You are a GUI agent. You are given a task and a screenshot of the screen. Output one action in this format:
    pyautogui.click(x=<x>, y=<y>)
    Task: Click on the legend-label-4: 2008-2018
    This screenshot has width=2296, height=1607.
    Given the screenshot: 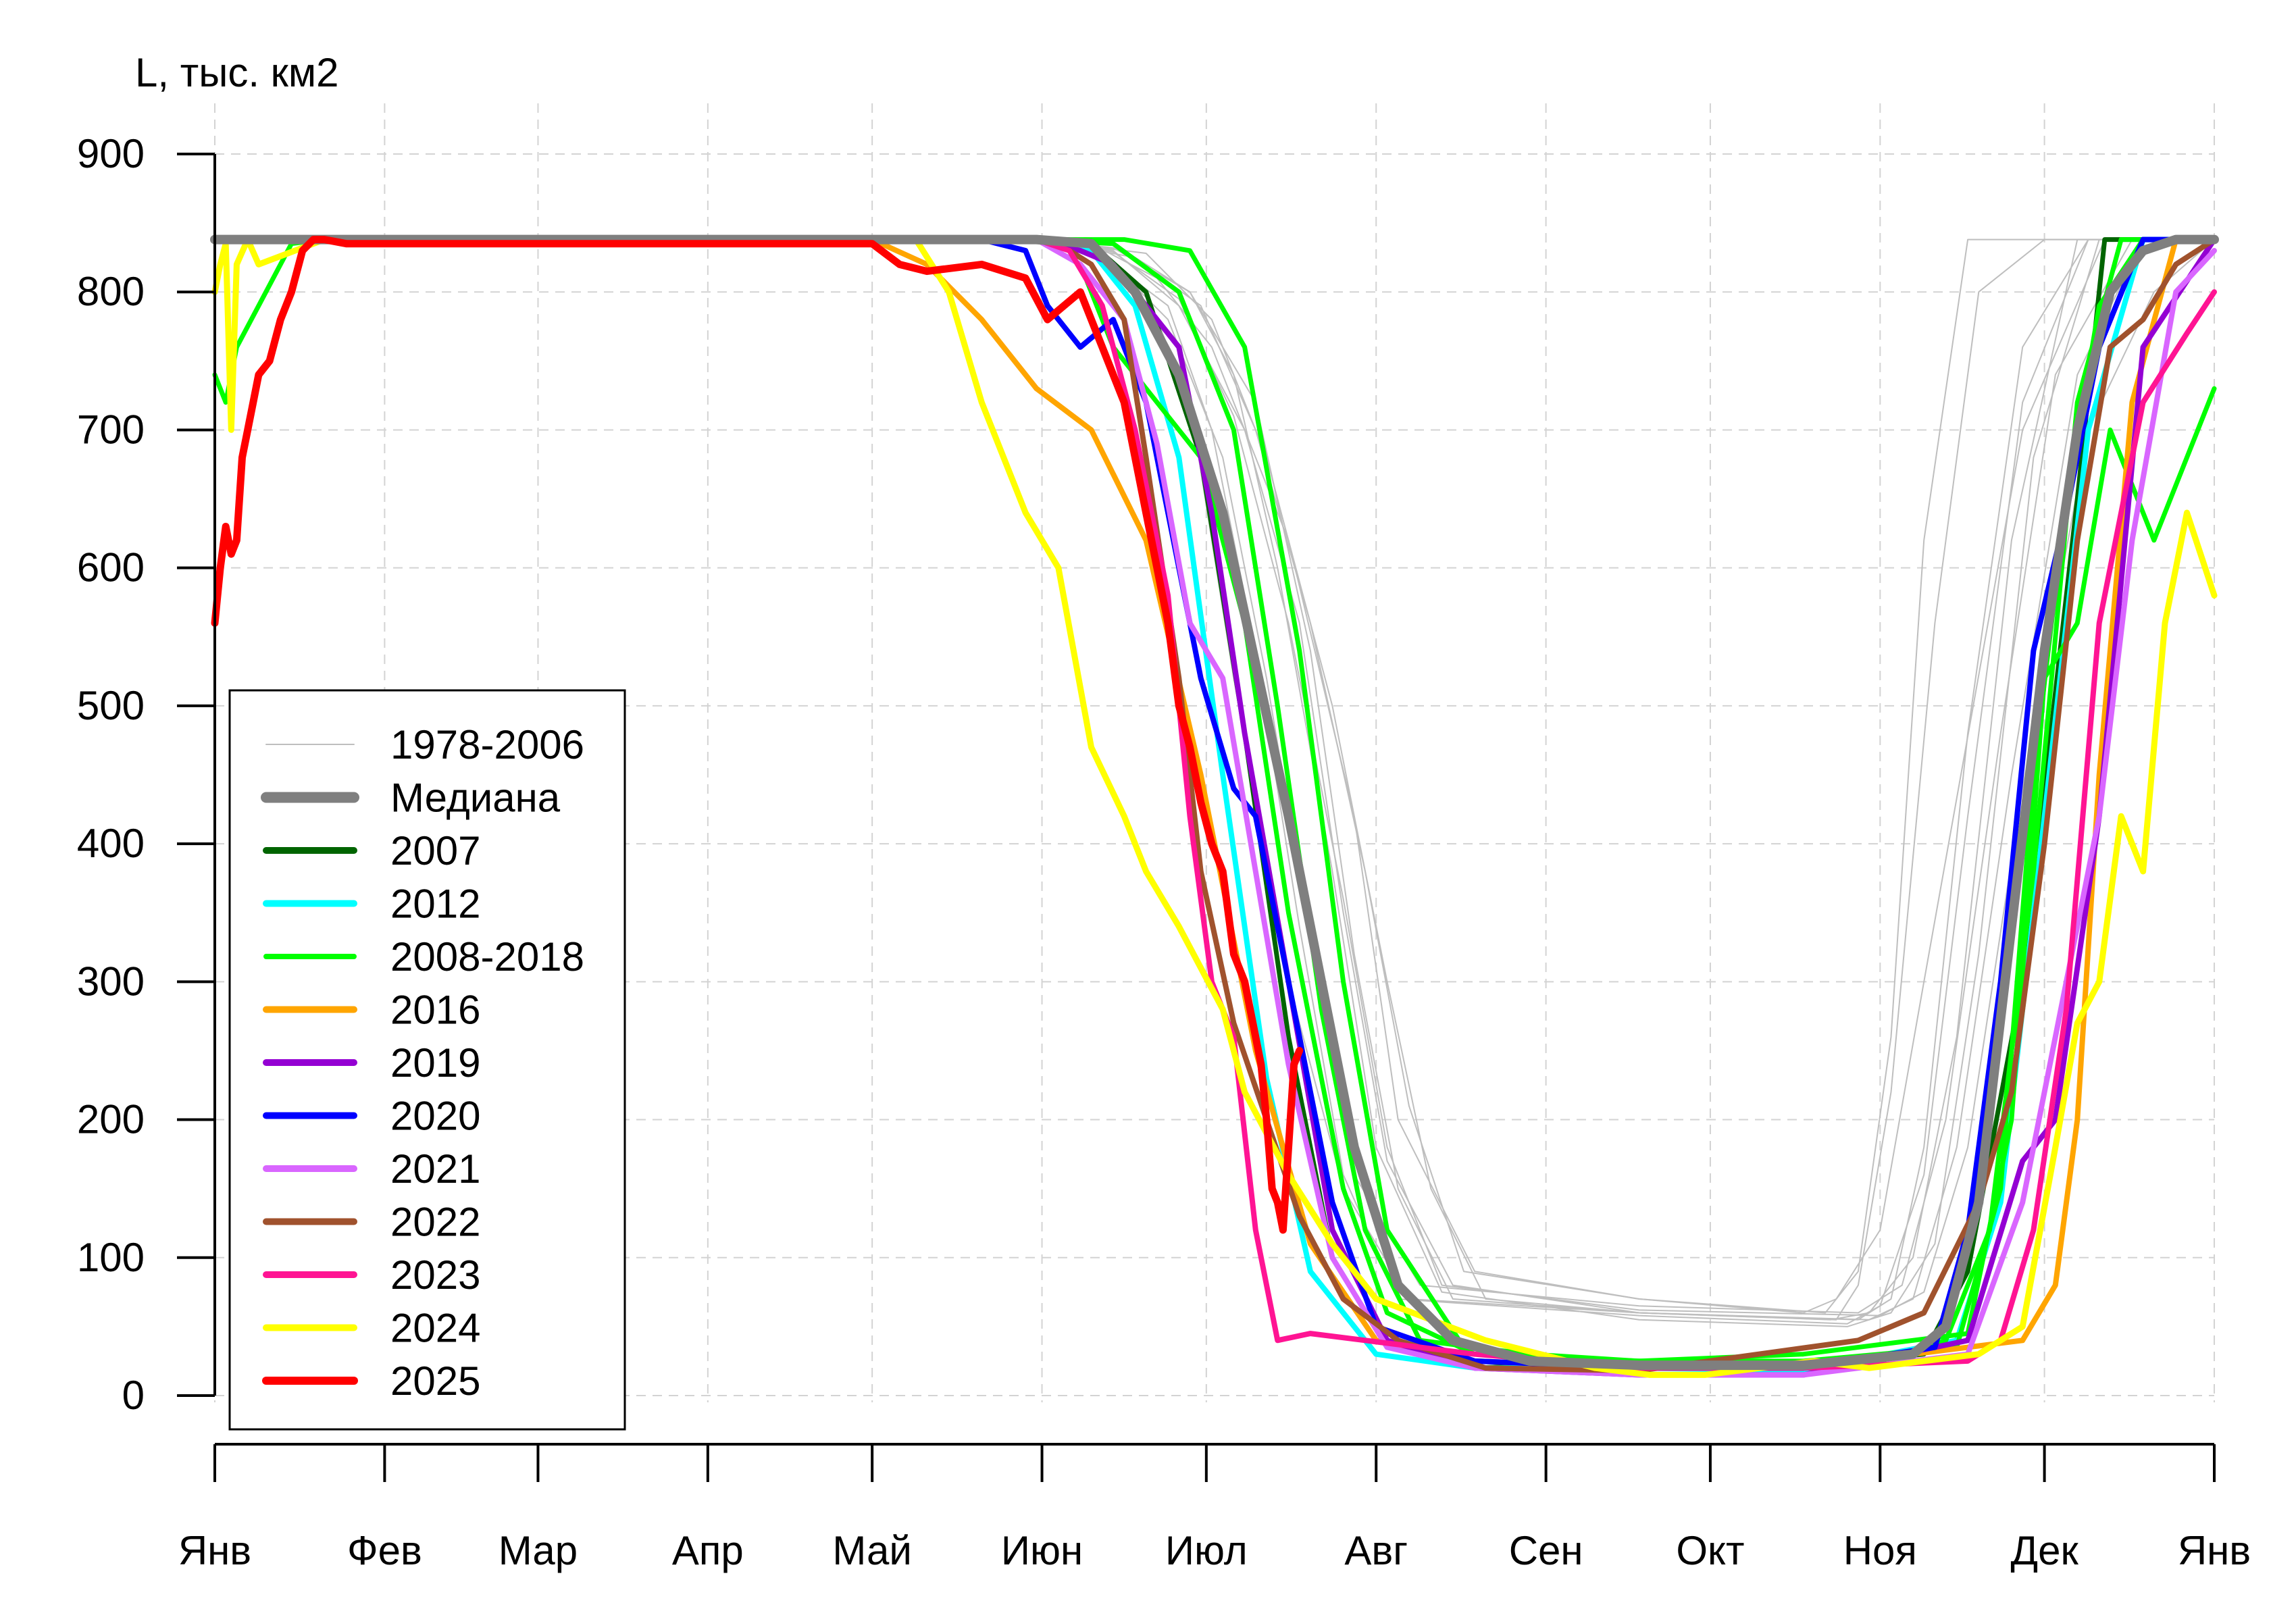 What is the action you would take?
    pyautogui.click(x=487, y=956)
    